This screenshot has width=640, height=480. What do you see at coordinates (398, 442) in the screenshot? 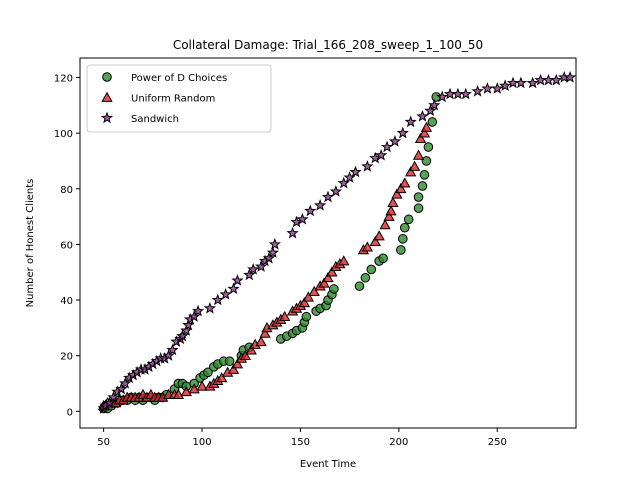
I see `x-tick-label: 200` at bounding box center [398, 442].